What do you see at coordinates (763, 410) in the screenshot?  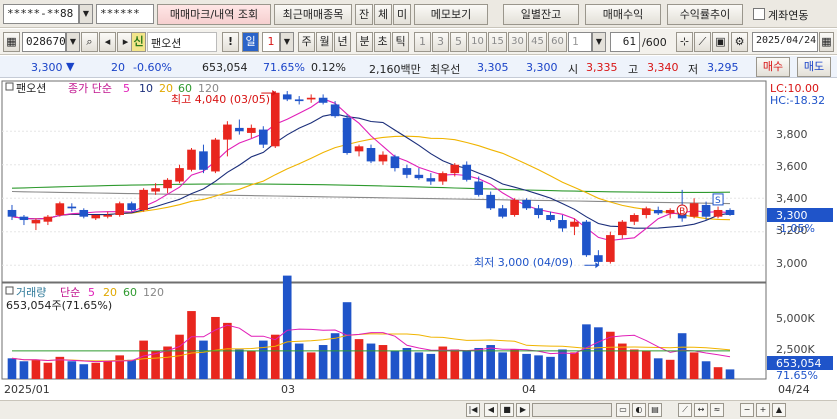 I see `zoom-in-icon: +` at bounding box center [763, 410].